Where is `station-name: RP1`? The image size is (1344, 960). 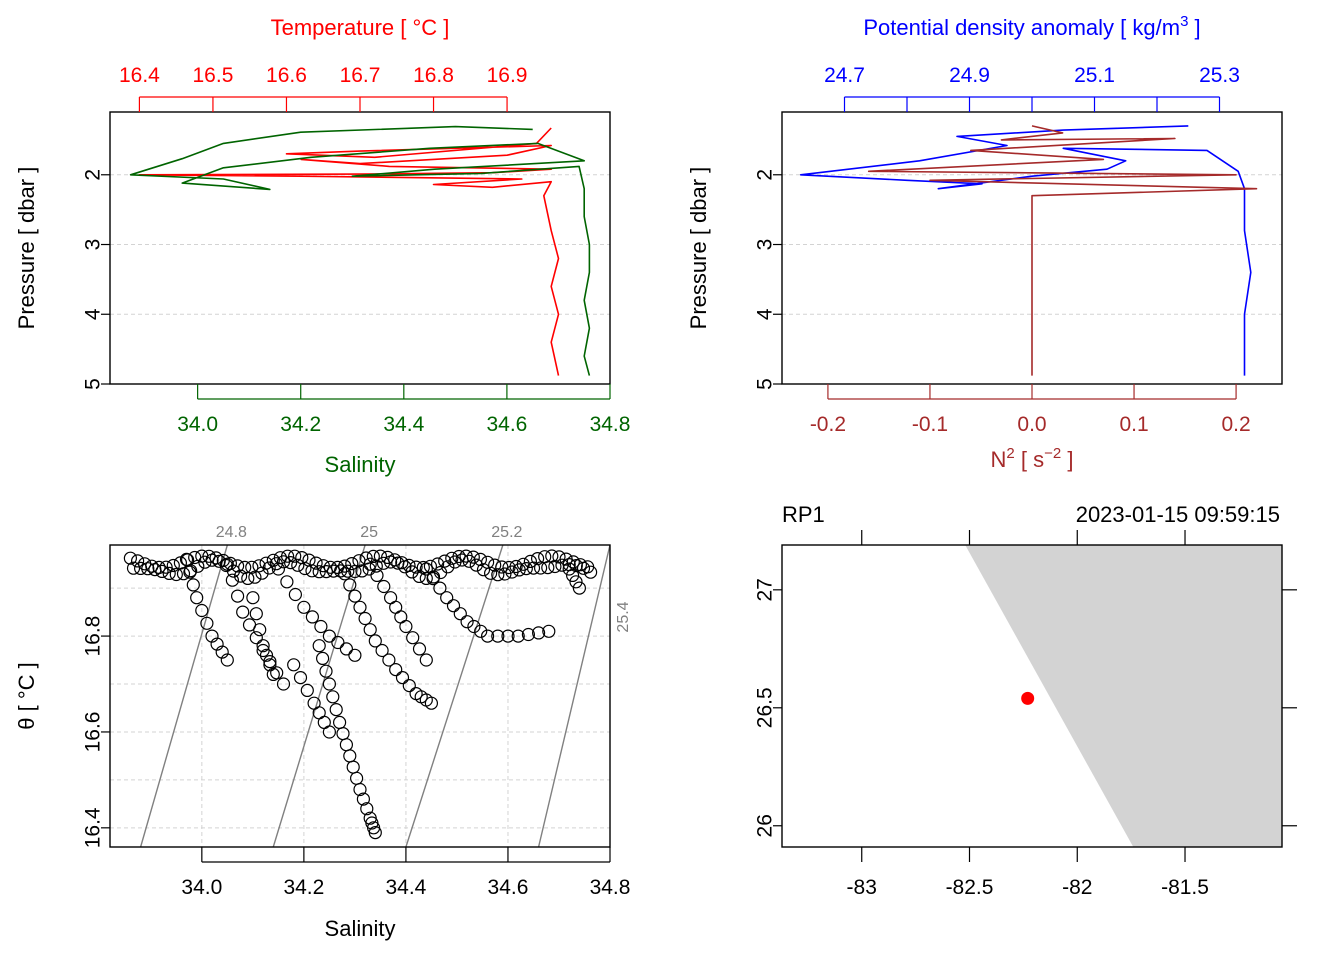 station-name: RP1 is located at coordinates (803, 514).